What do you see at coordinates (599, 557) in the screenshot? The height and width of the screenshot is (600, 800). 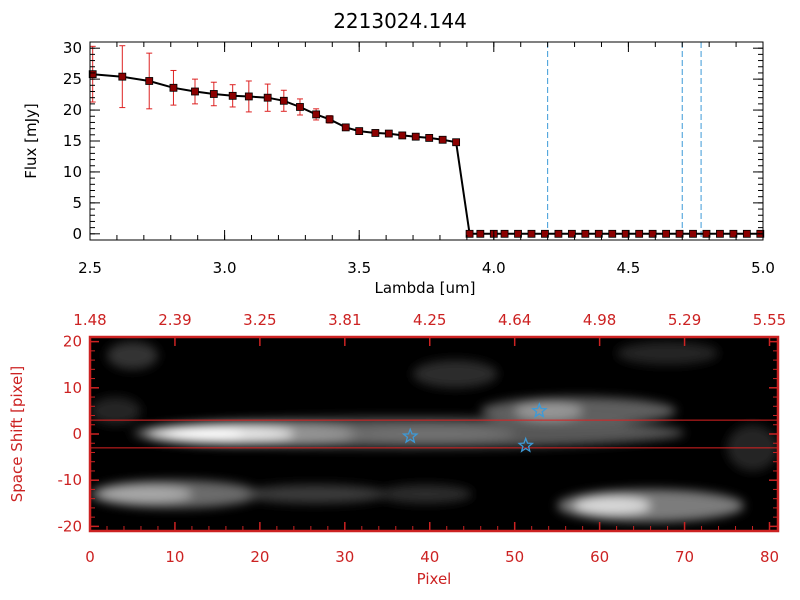 I see `x-tick-label: 60` at bounding box center [599, 557].